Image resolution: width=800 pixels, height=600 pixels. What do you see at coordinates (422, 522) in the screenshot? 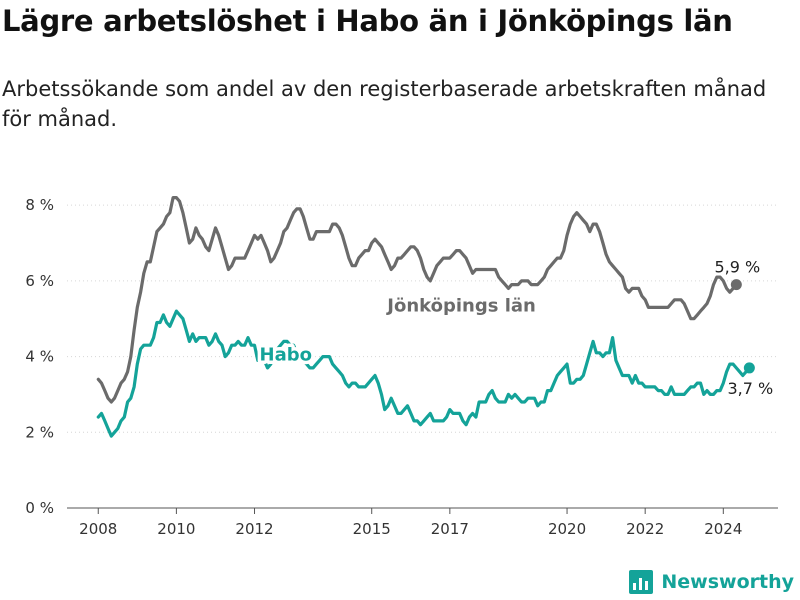
I see `x-axis: 2008 2010 2012 2015 2017 2020 2022 2024` at bounding box center [422, 522].